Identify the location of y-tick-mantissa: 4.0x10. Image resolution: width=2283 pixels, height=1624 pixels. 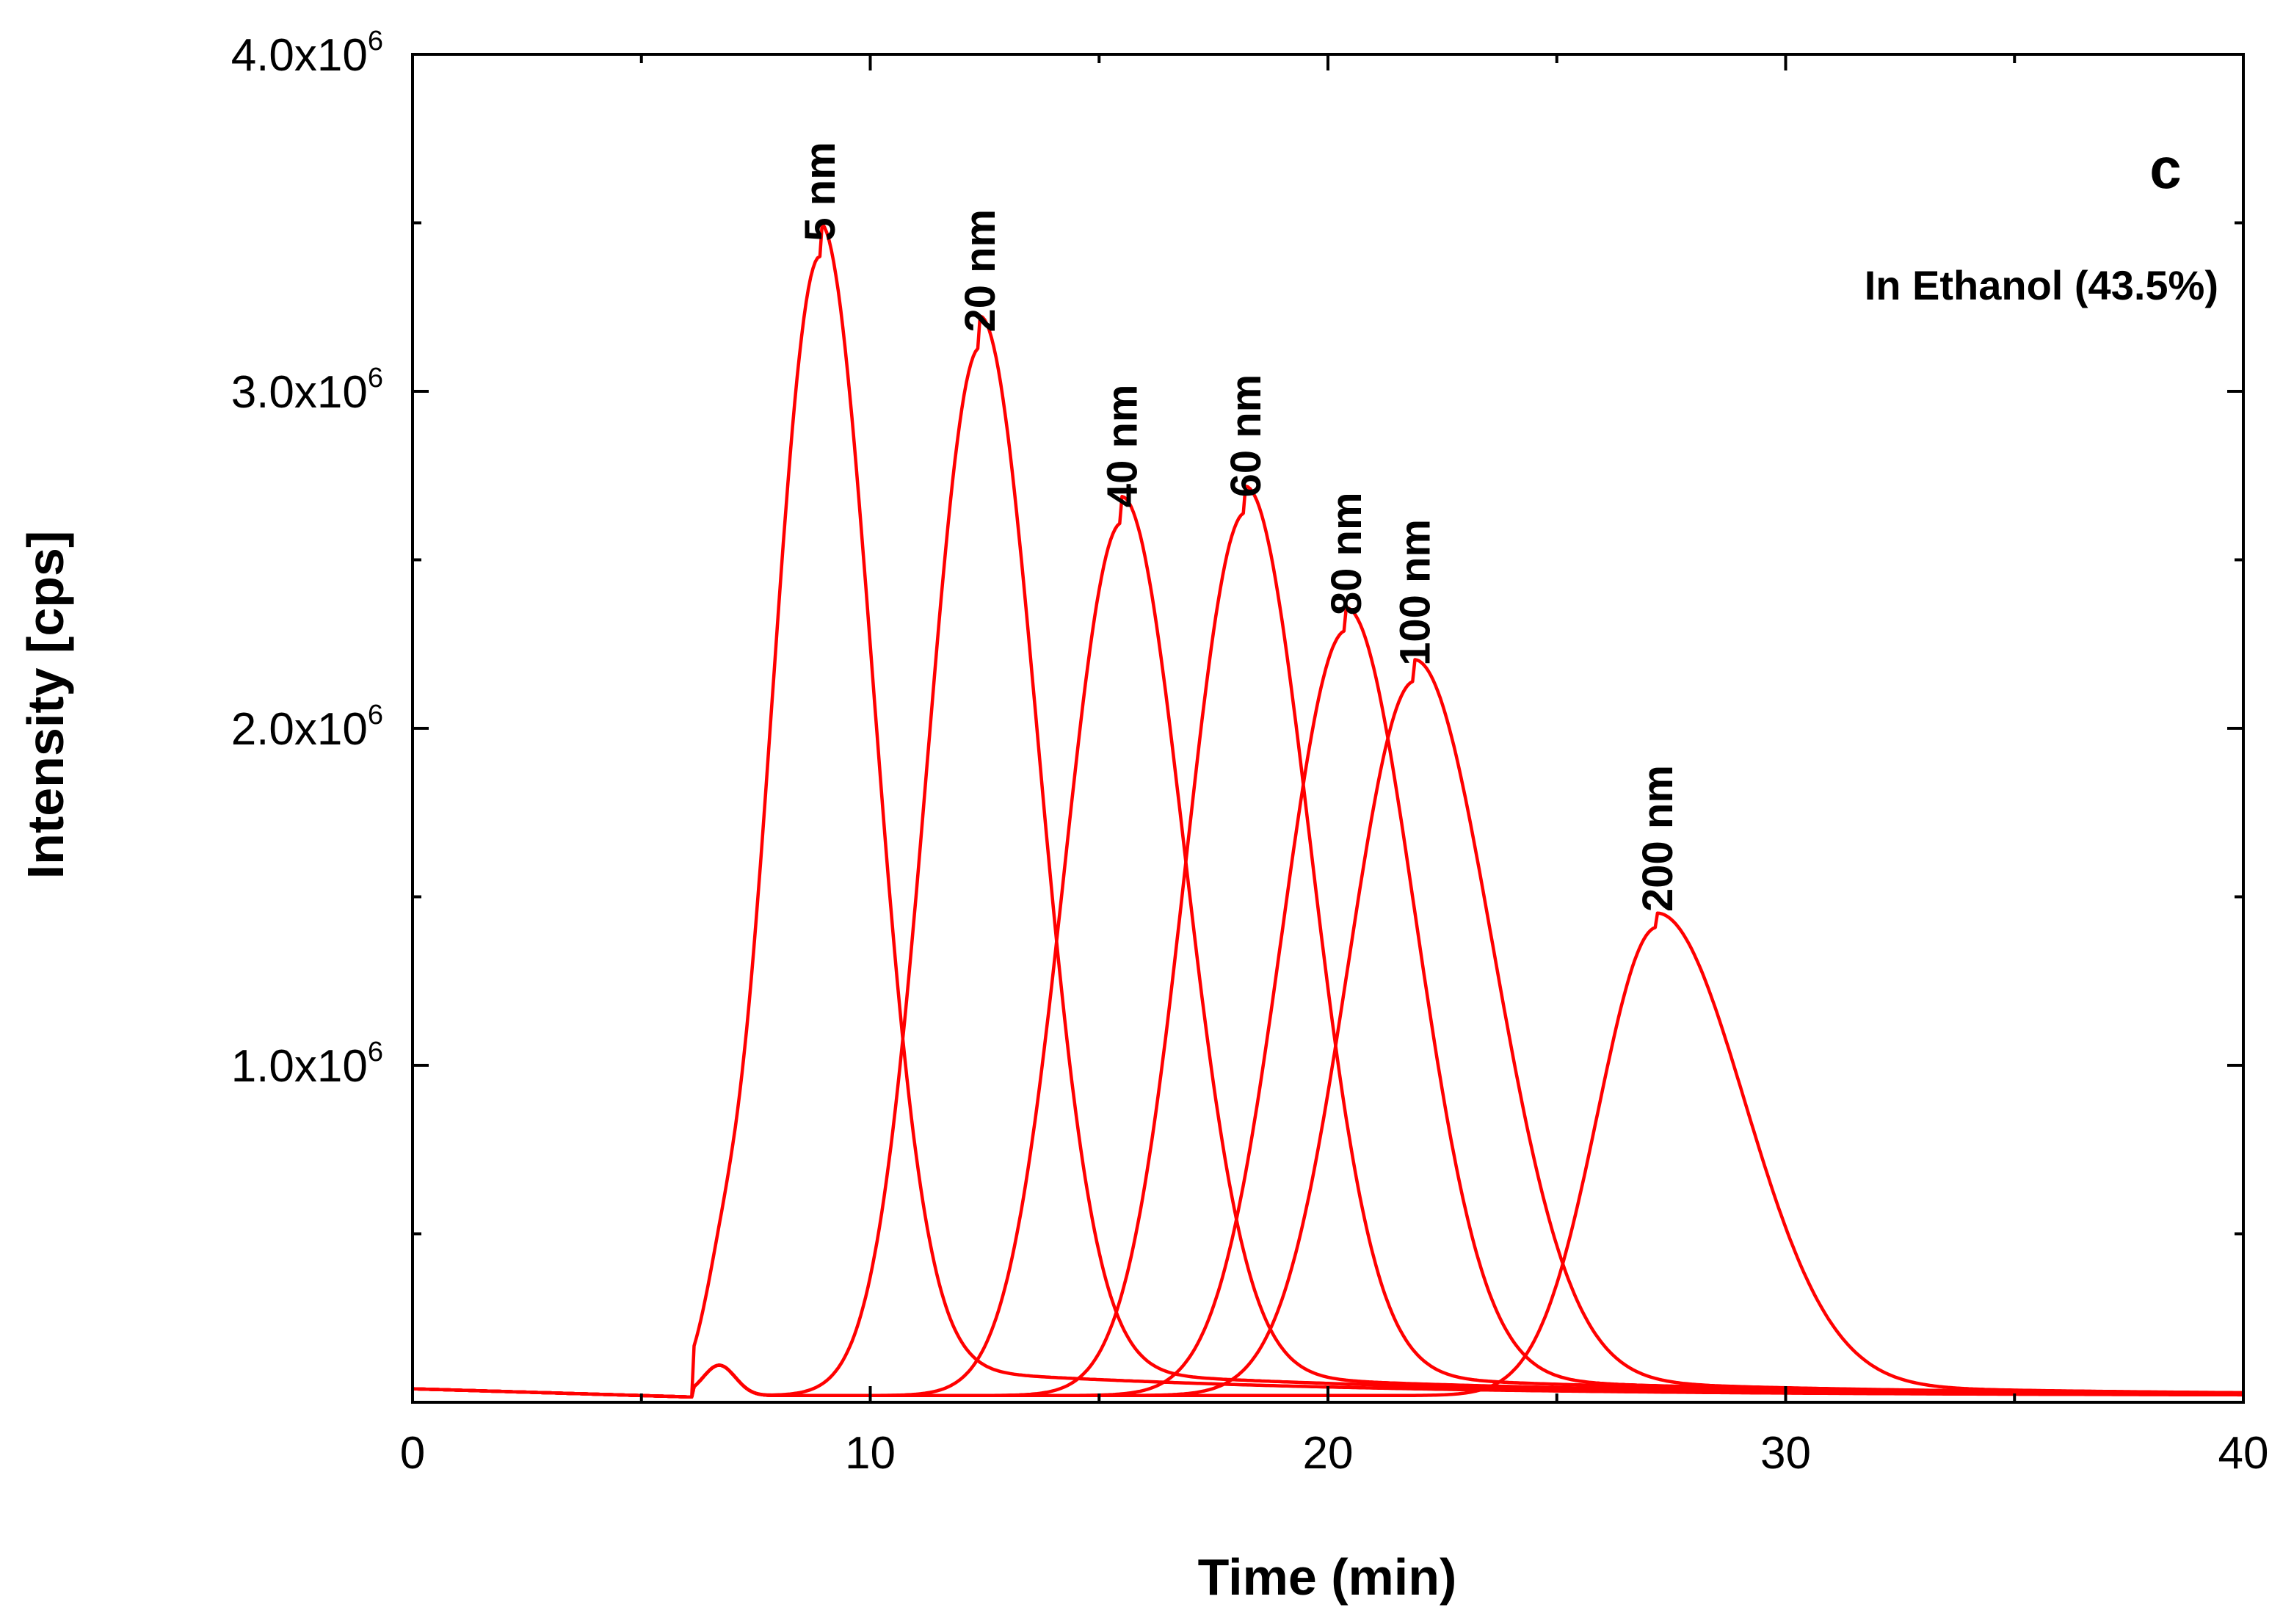
(300, 55).